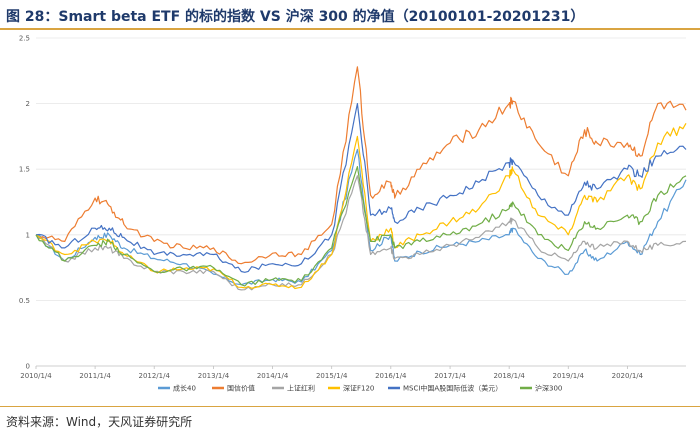  Describe the element at coordinates (350, 29) in the screenshot. I see `title-divider` at that location.